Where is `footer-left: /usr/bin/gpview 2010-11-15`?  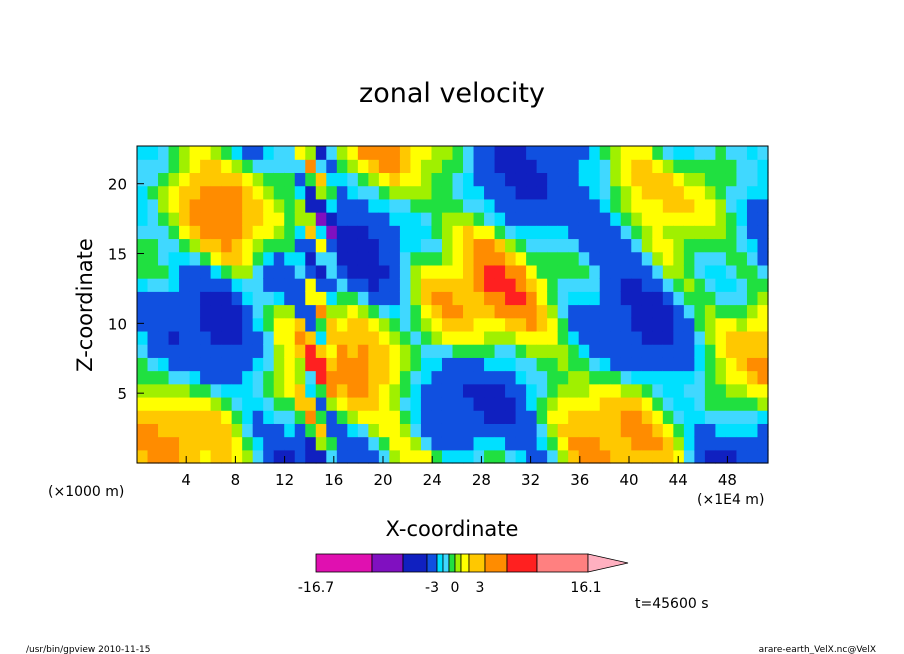
footer-left: /usr/bin/gpview 2010-11-15 is located at coordinates (88, 649).